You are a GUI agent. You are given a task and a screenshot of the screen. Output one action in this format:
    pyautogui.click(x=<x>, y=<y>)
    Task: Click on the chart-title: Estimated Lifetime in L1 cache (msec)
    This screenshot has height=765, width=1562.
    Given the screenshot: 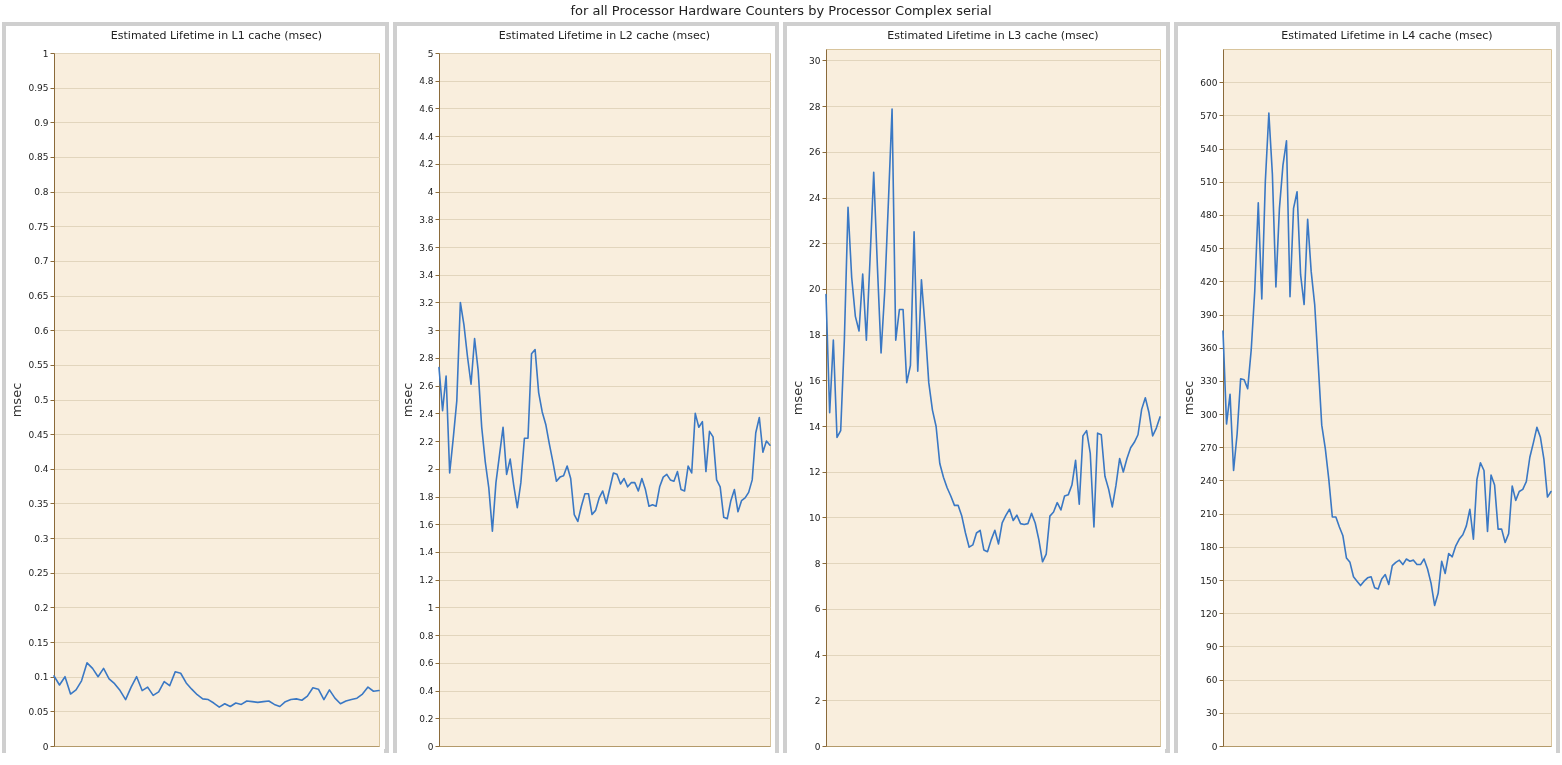 What is the action you would take?
    pyautogui.click(x=216, y=35)
    